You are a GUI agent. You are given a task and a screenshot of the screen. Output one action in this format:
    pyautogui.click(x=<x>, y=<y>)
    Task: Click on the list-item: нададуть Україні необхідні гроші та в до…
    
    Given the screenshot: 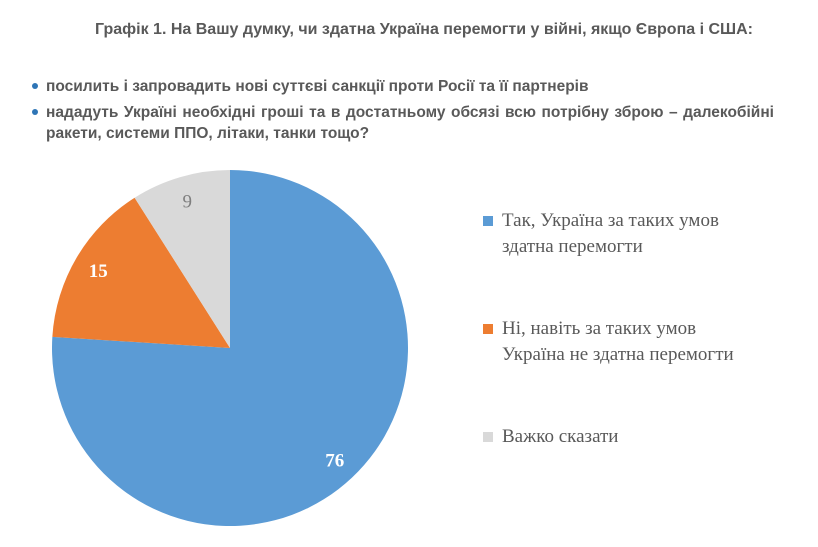 What is the action you would take?
    pyautogui.click(x=403, y=123)
    